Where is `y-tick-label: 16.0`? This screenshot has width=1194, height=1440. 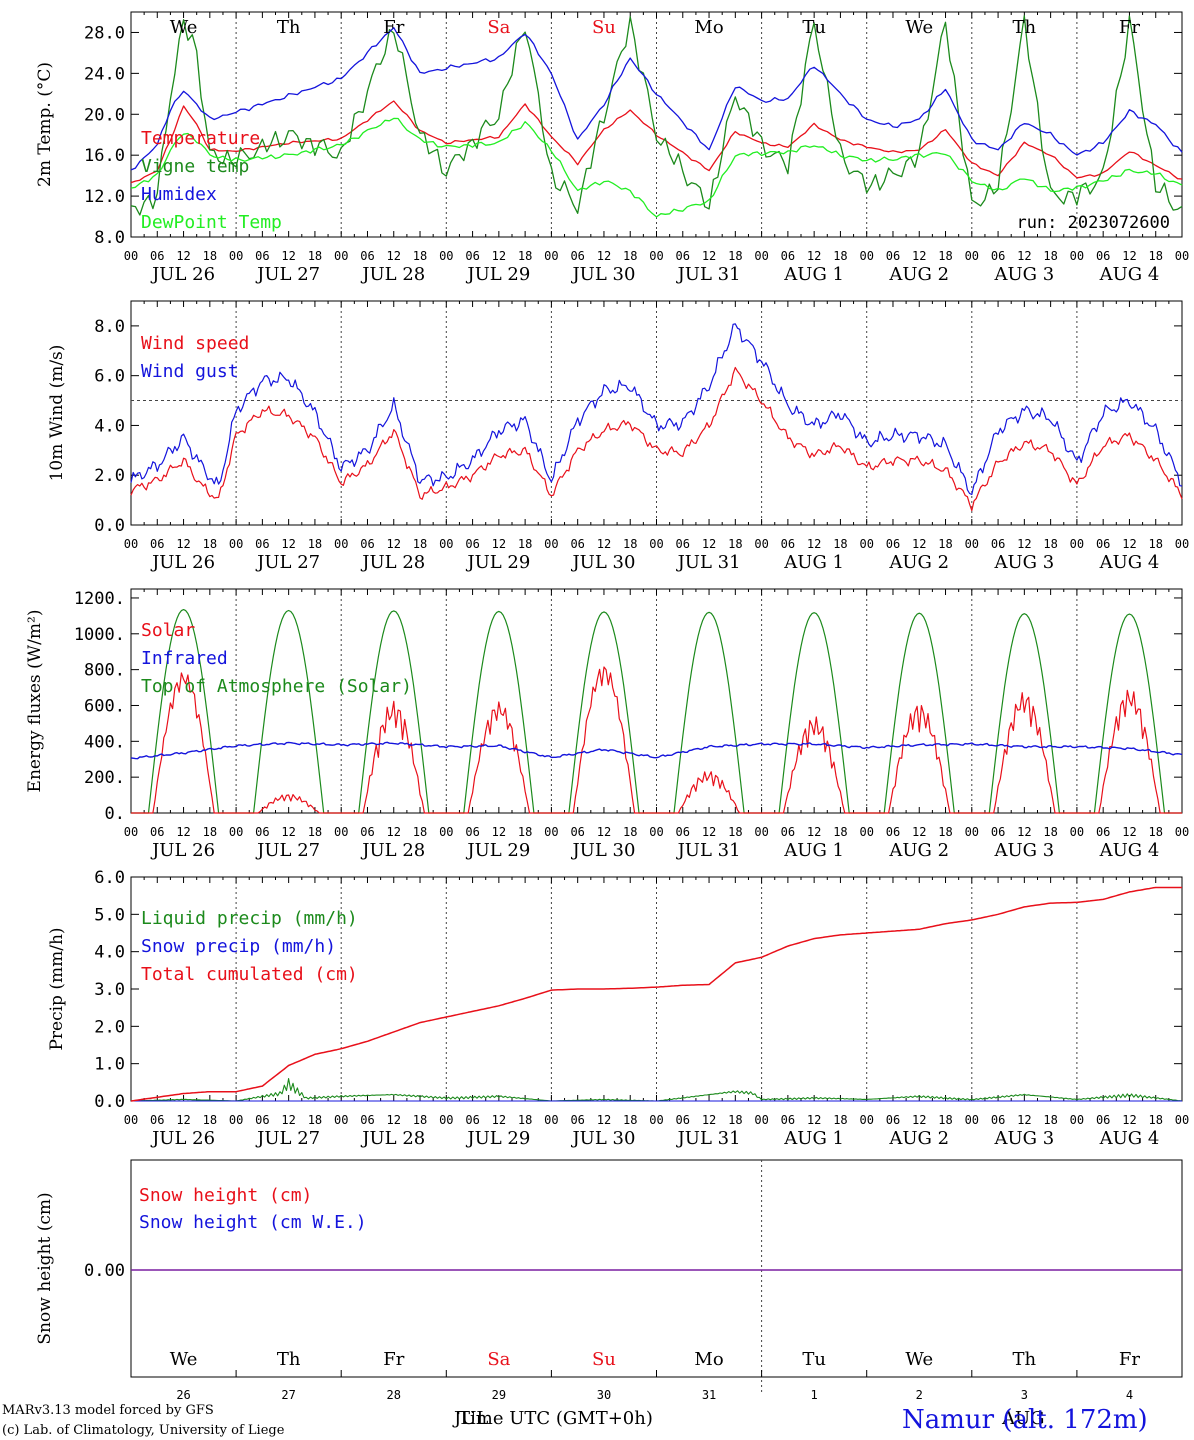 y-tick-label: 16.0 is located at coordinates (104, 156).